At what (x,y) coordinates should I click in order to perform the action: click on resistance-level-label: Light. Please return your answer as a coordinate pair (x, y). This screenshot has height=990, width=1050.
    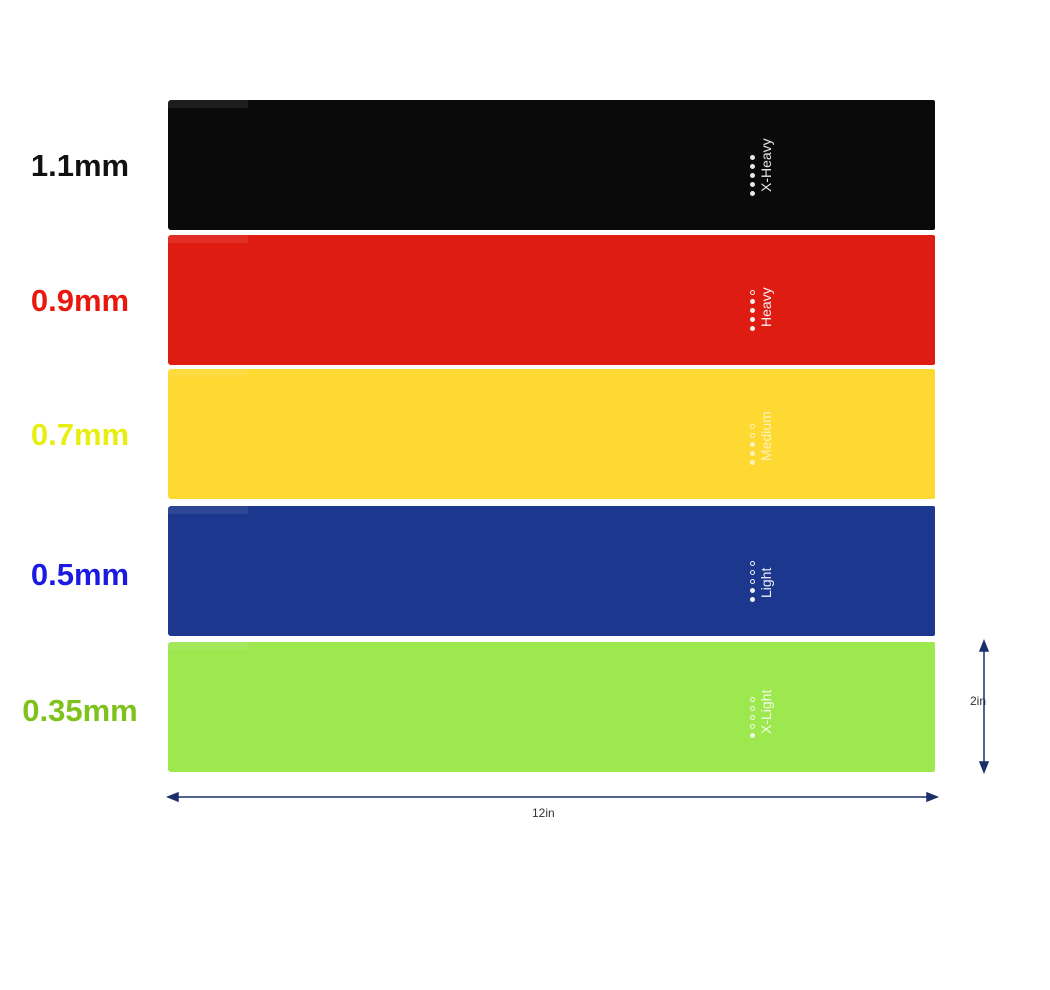
    Looking at the image, I should click on (766, 582).